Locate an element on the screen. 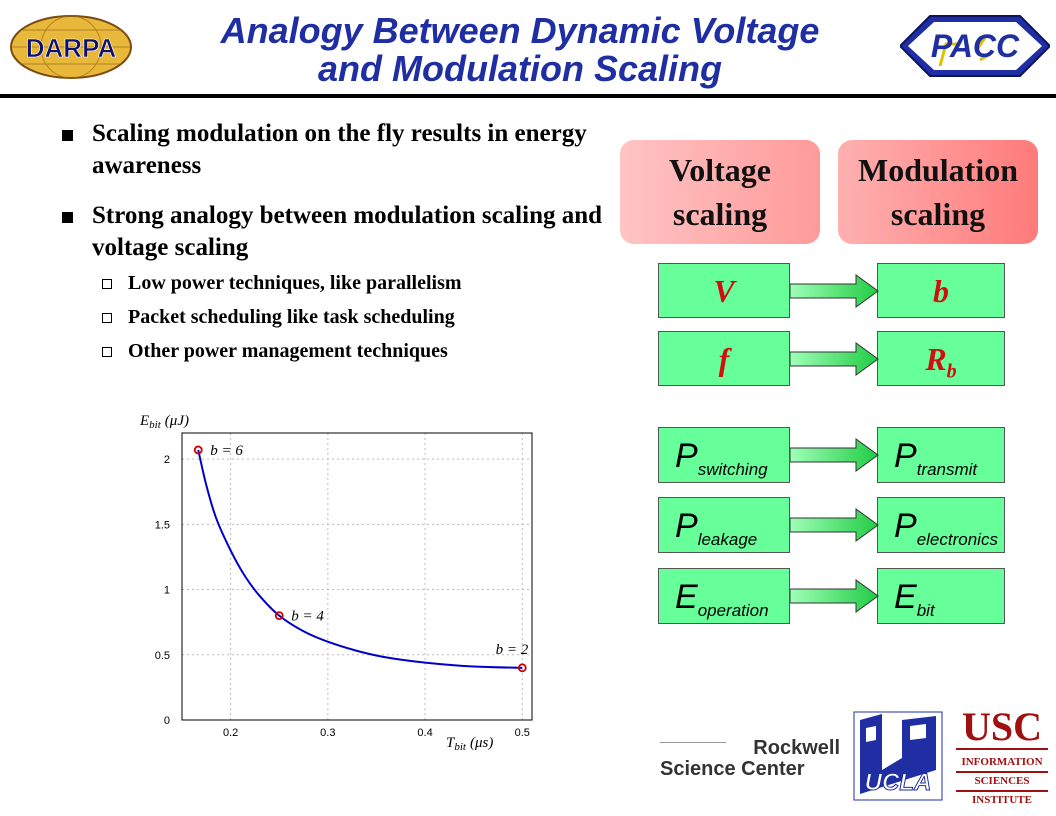  y-tick-label: 1.5 is located at coordinates (162, 525).